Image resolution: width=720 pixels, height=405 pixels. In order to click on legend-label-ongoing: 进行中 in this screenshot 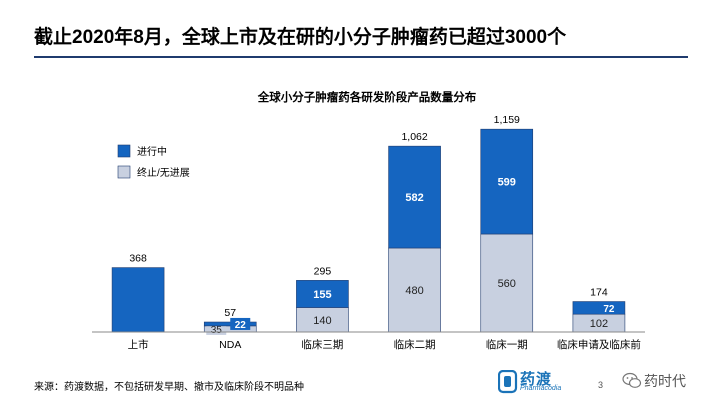, I will do `click(152, 151)`.